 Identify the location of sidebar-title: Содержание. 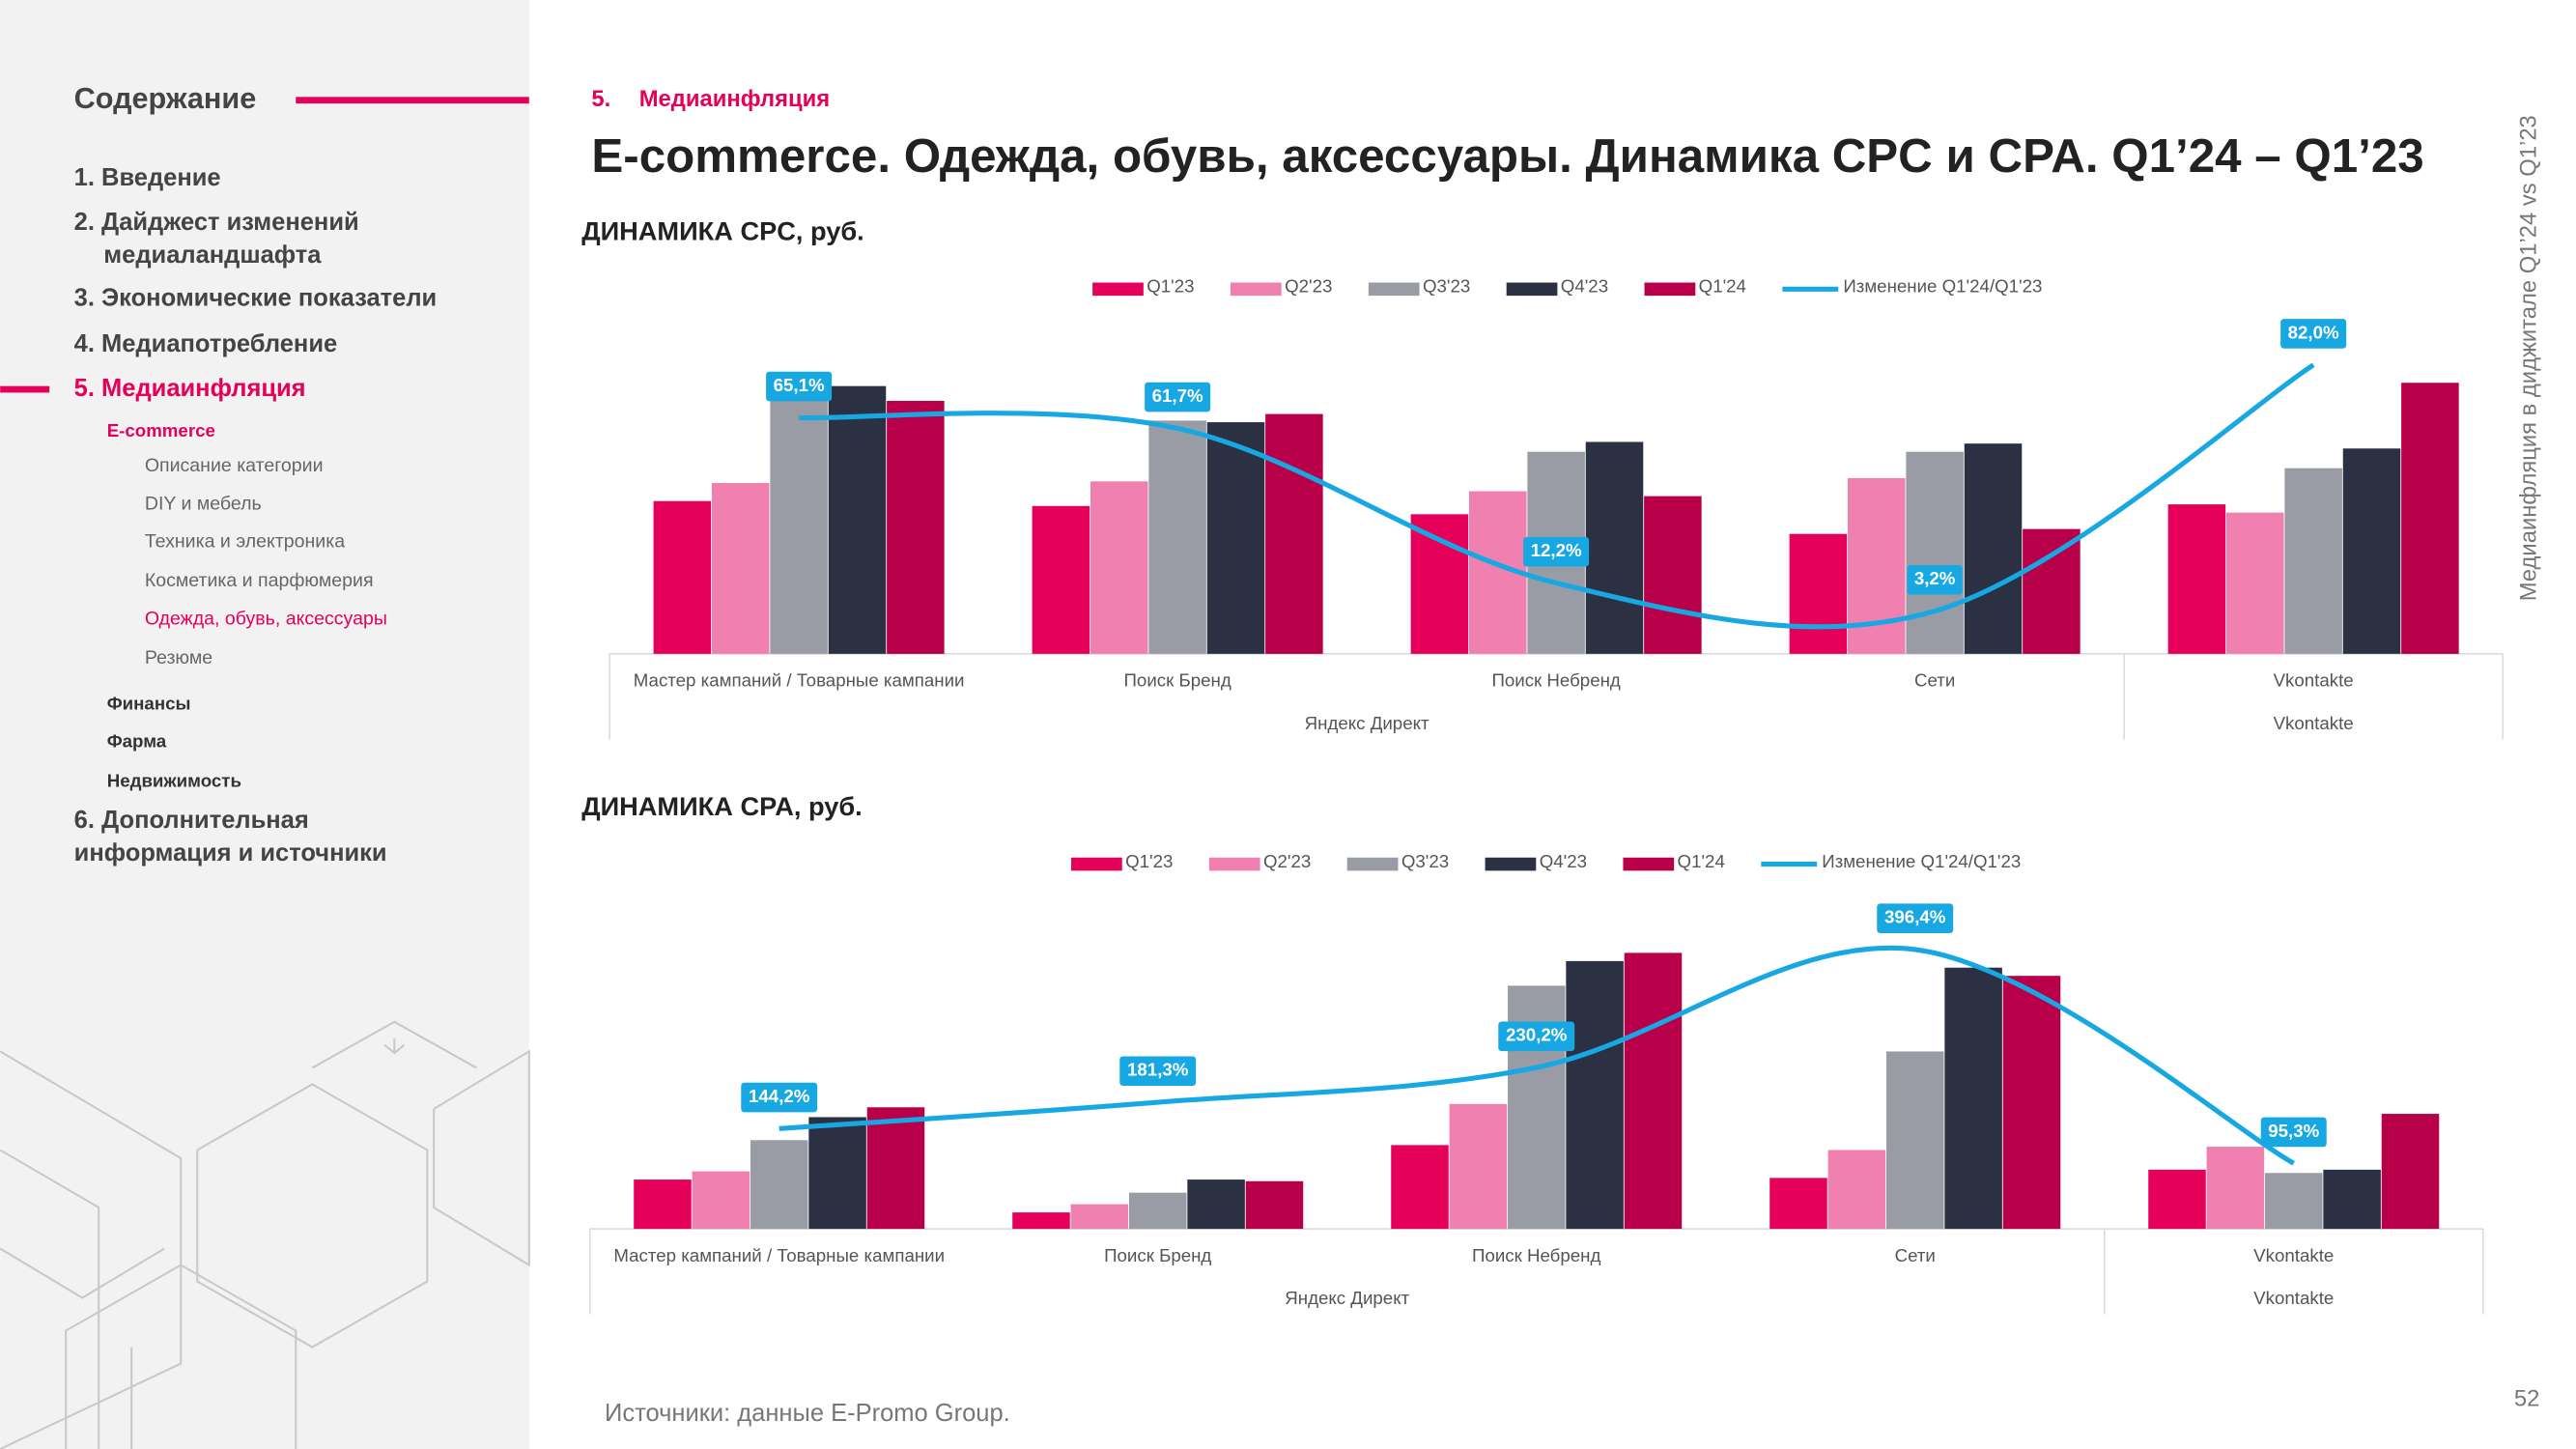
(165, 98).